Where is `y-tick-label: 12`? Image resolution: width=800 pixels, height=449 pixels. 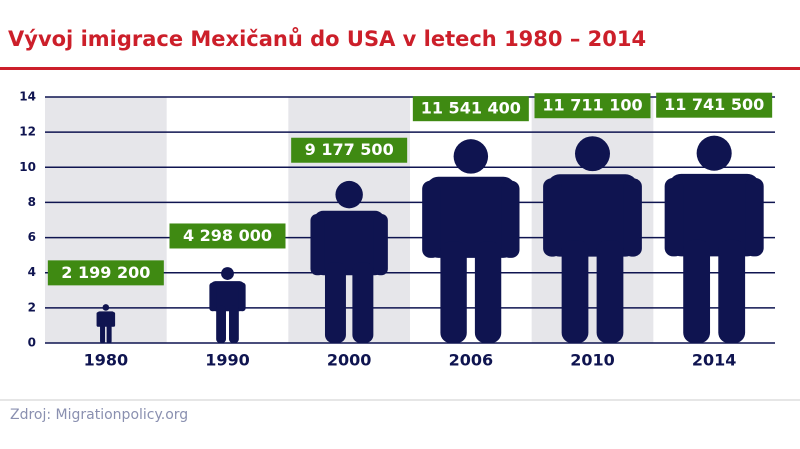
y-tick-label: 12 is located at coordinates (27, 132).